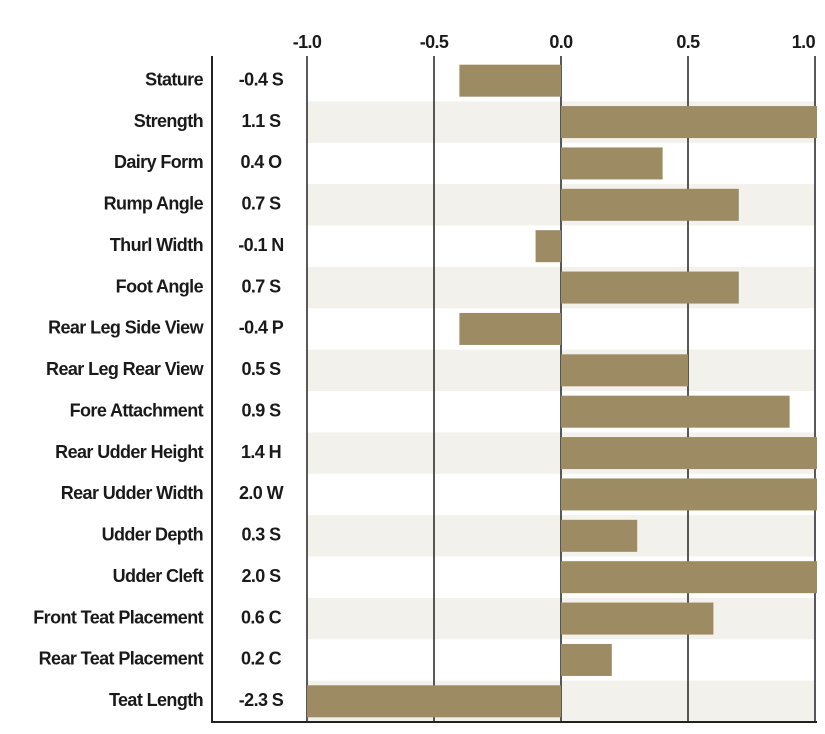 Image resolution: width=825 pixels, height=734 pixels. Describe the element at coordinates (261, 369) in the screenshot. I see `value-label: 0.5 S` at that location.